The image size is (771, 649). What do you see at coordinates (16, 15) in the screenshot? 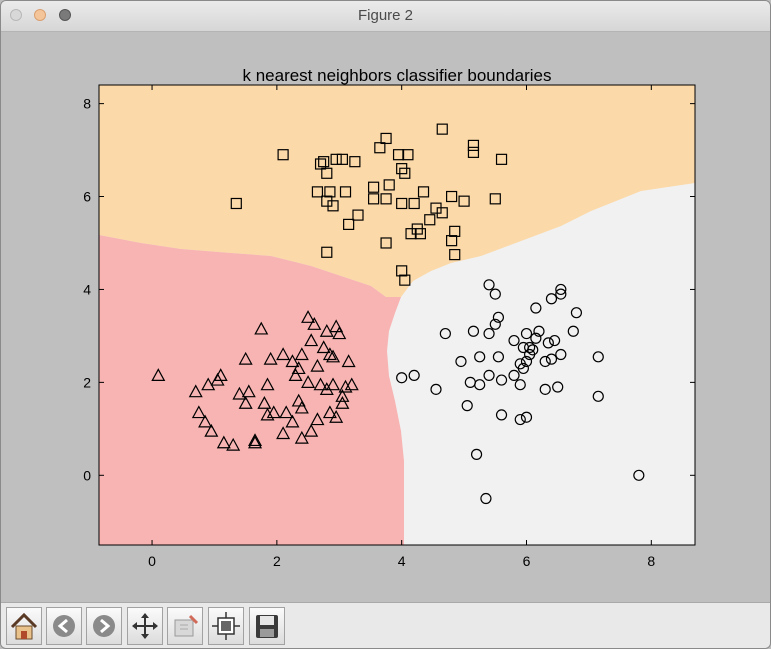
I see `close-window-button` at bounding box center [16, 15].